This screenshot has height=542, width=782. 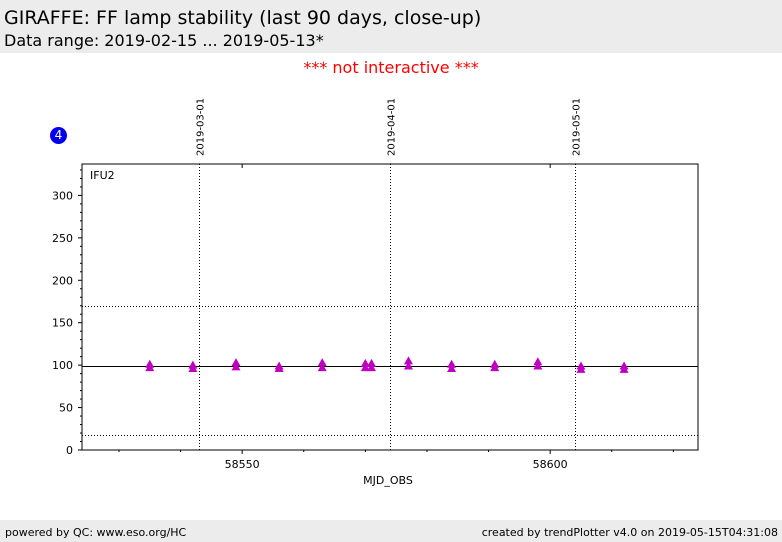 I want to click on date-marker-label: 2019-03-01, so click(x=201, y=127).